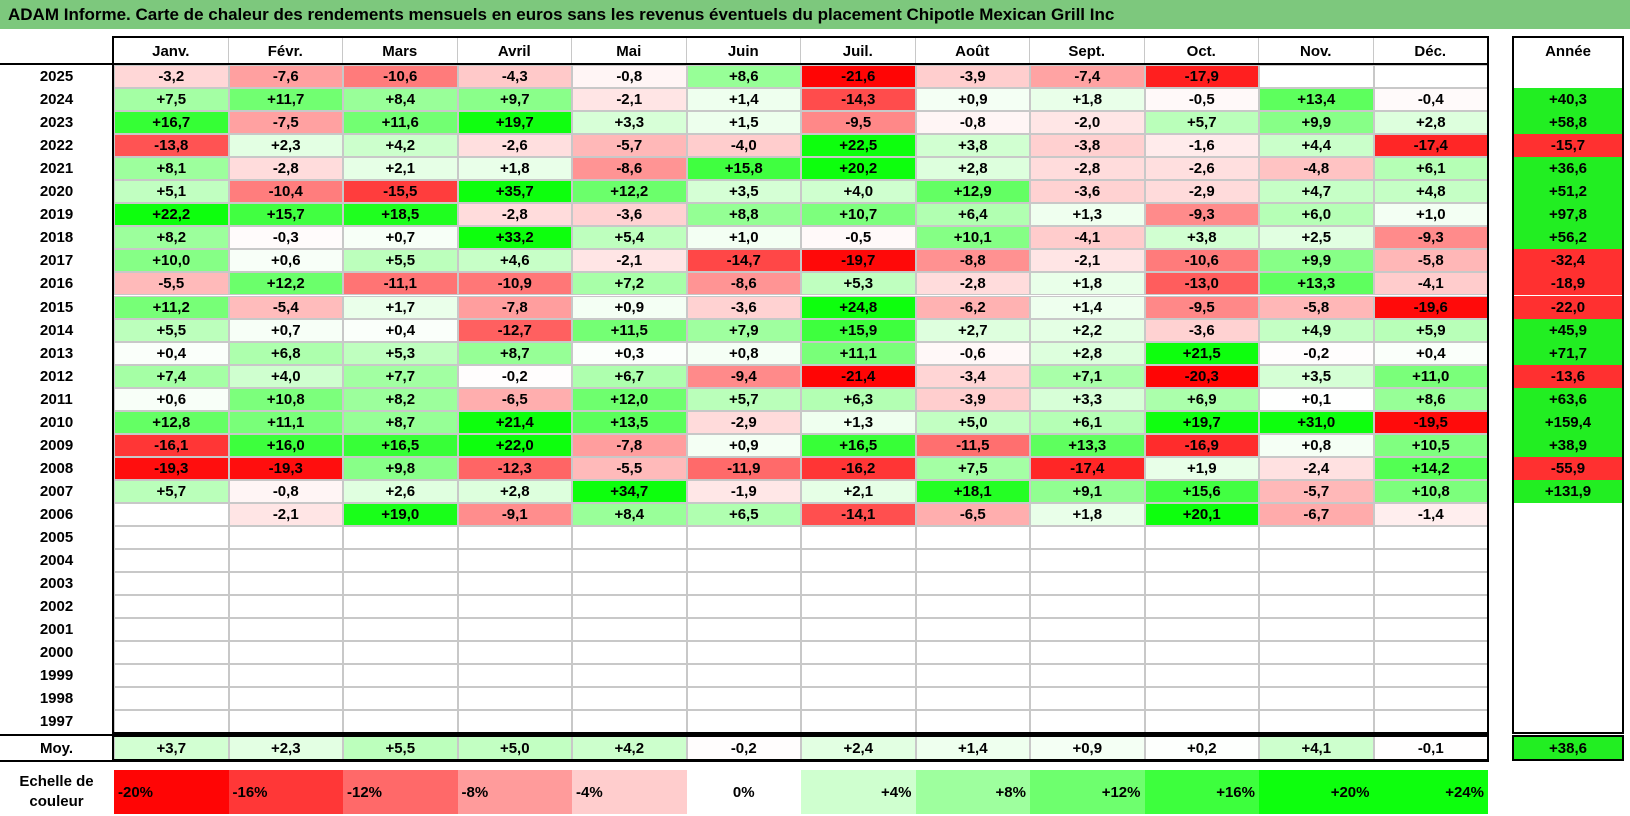  Describe the element at coordinates (56, 538) in the screenshot. I see `year-label: 2005` at that location.